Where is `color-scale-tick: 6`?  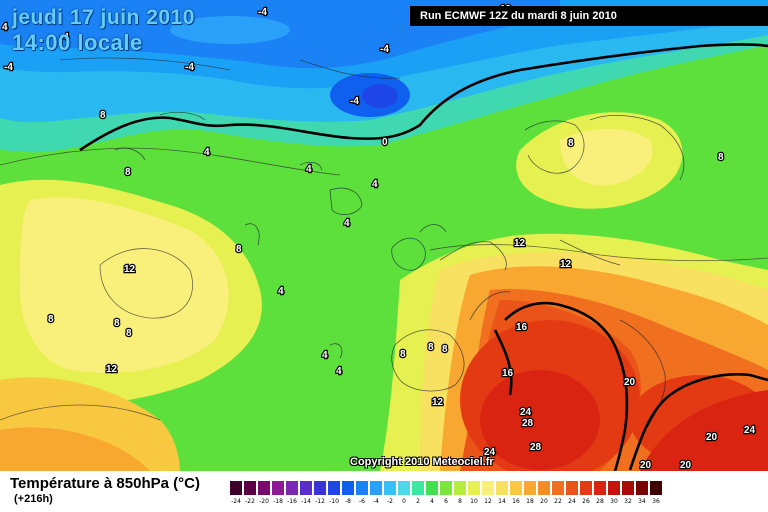
color-scale-tick: 6 is located at coordinates (446, 501).